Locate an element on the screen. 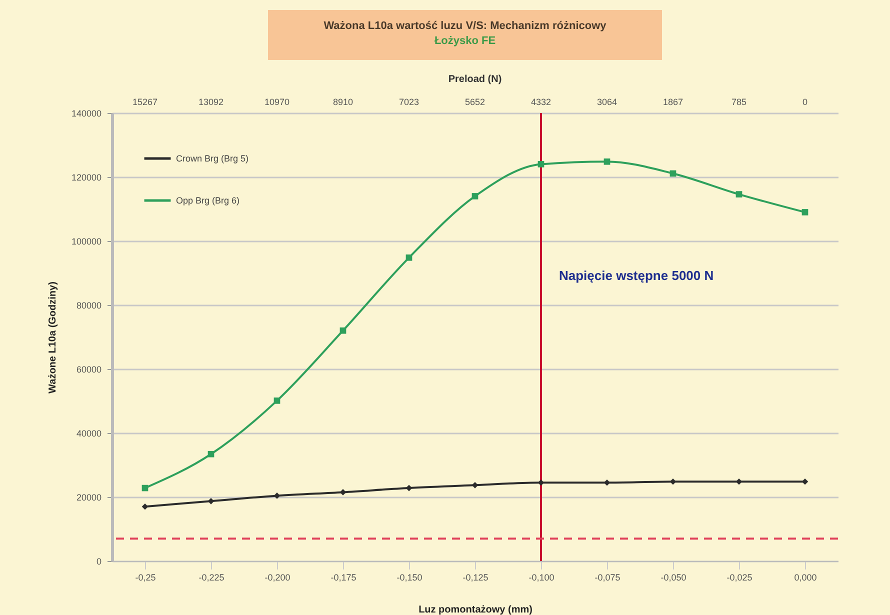 The image size is (890, 615). x-axis-title: Luz pomontażowy (mm) is located at coordinates (475, 609).